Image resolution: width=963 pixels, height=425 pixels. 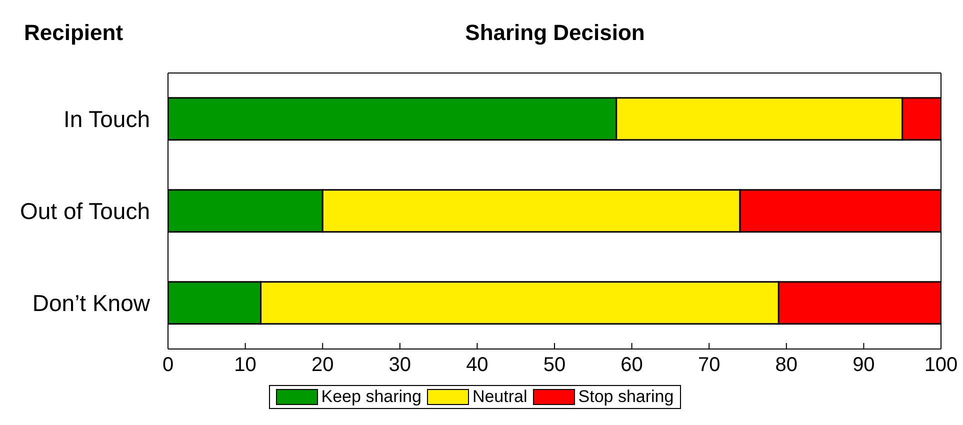 I want to click on y-axis-title: Recipient, so click(x=74, y=33).